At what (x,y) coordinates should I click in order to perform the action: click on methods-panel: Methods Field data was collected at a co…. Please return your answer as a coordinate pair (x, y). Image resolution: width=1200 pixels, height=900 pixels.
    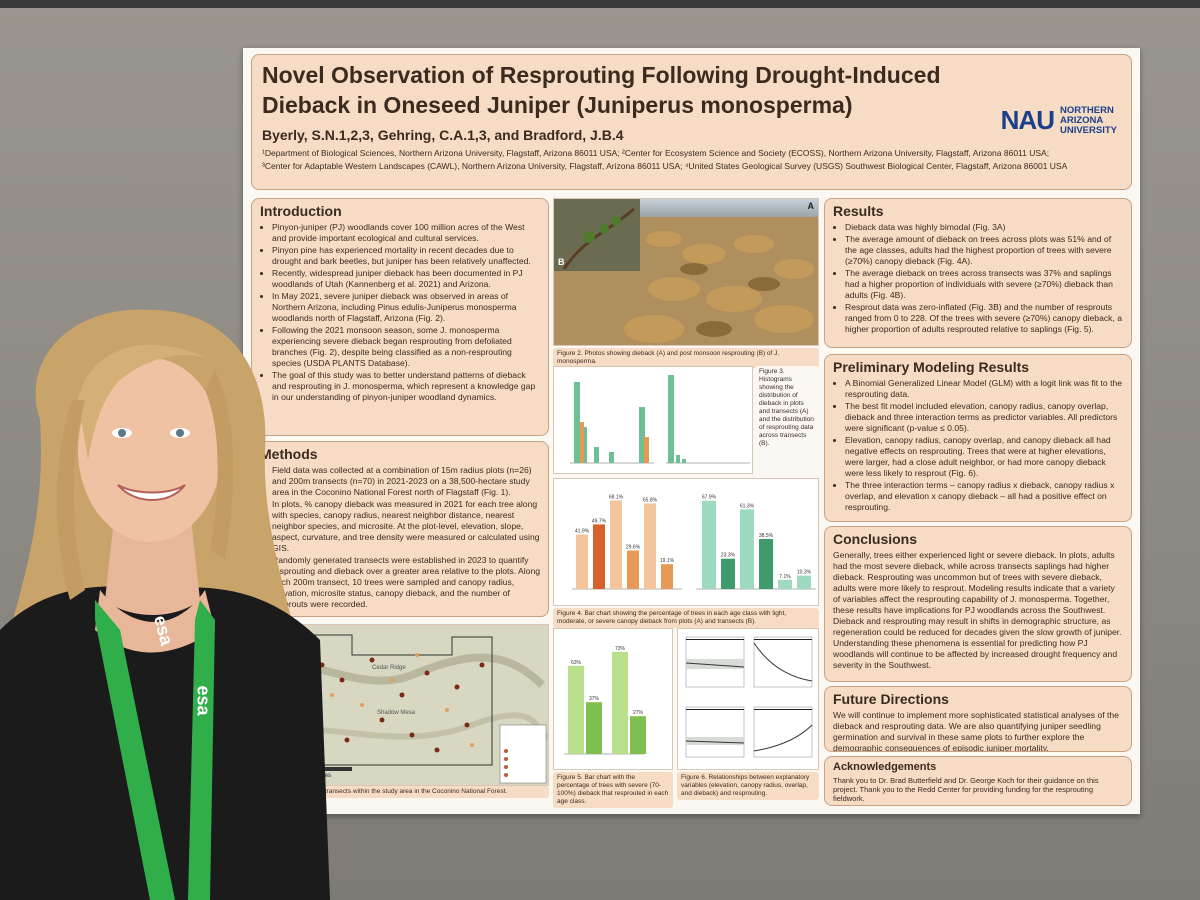
    Looking at the image, I should click on (400, 529).